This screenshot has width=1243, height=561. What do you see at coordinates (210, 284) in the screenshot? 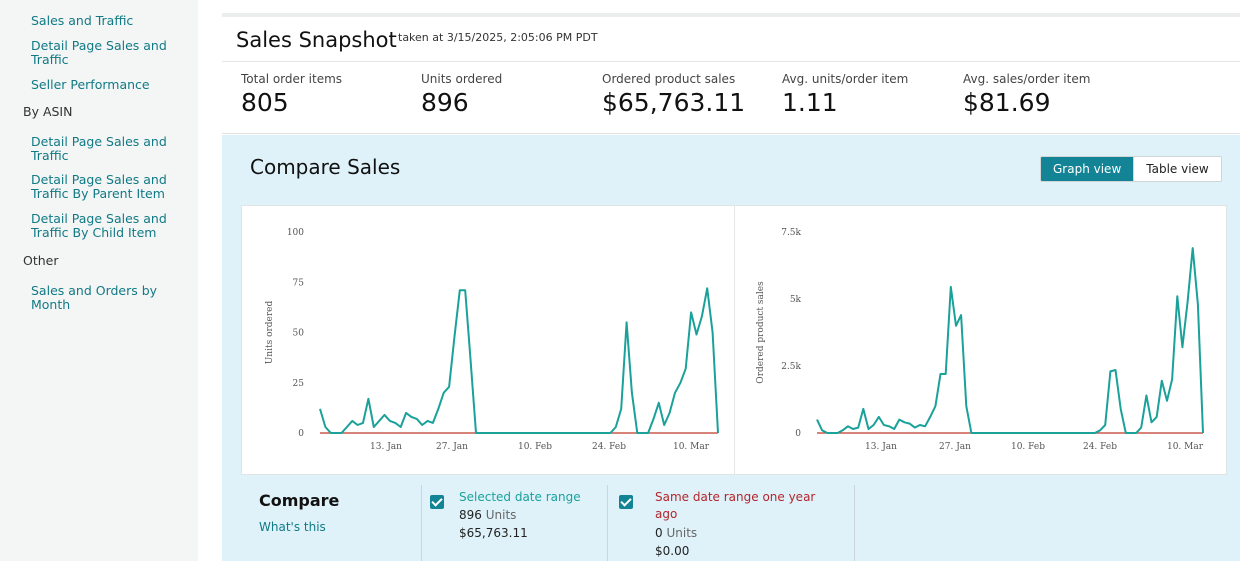
I see `content-gutter` at bounding box center [210, 284].